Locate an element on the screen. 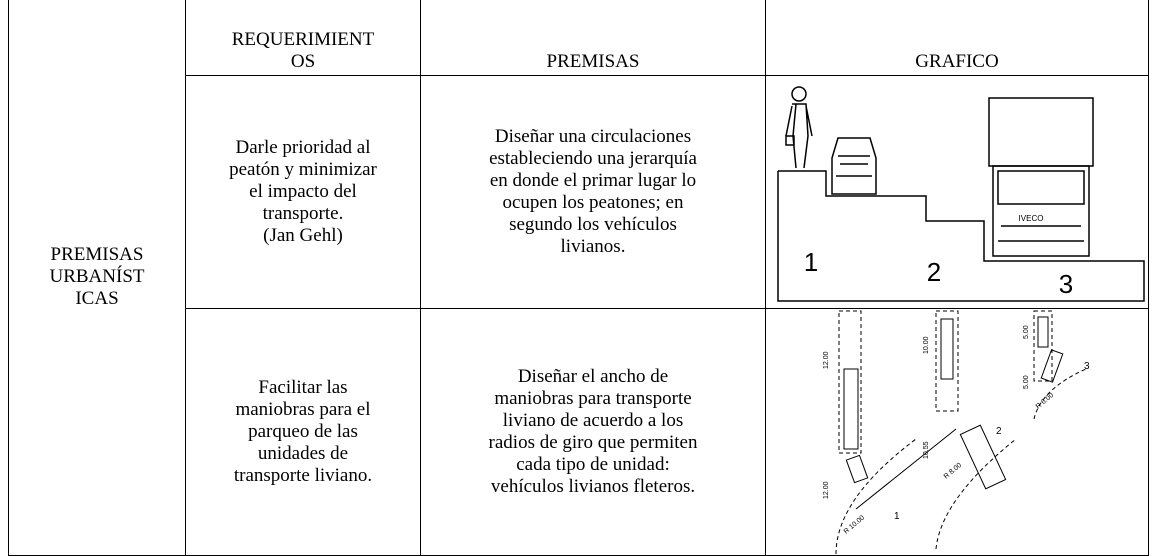 The height and width of the screenshot is (556, 1159). cell-text-line: Darle prioridad al is located at coordinates (303, 147).